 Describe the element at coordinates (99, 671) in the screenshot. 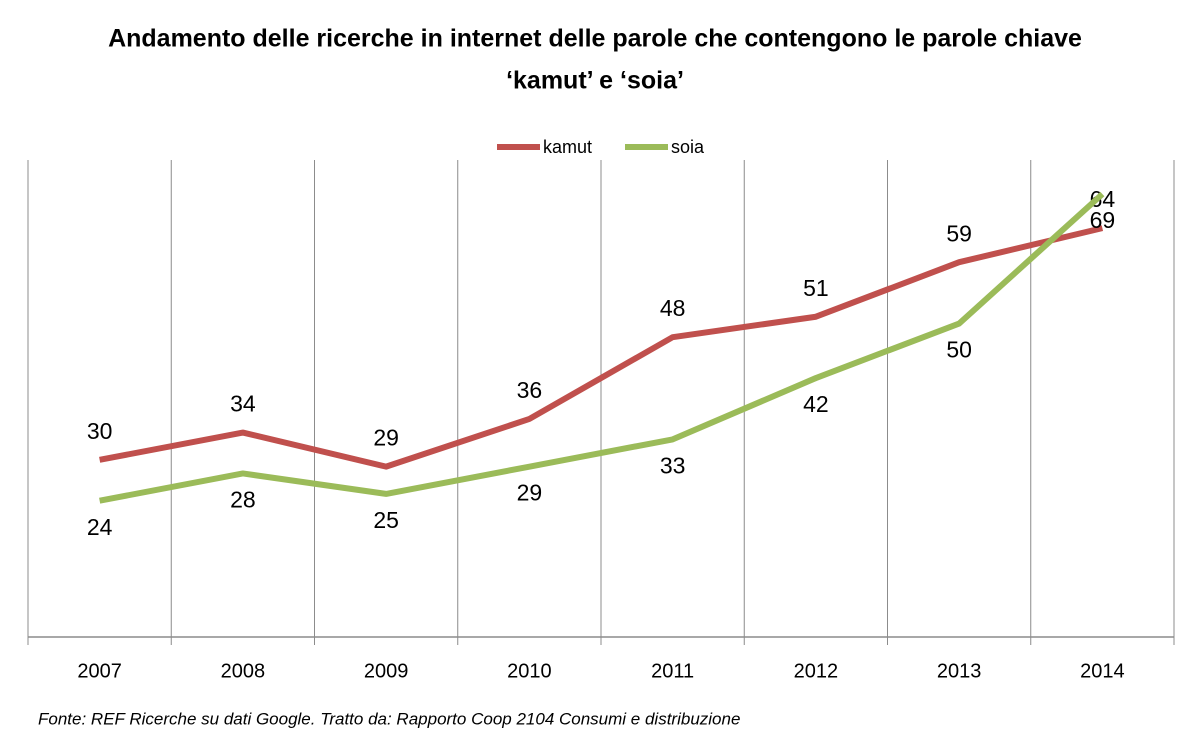

I see `x-tick-label: 2007` at that location.